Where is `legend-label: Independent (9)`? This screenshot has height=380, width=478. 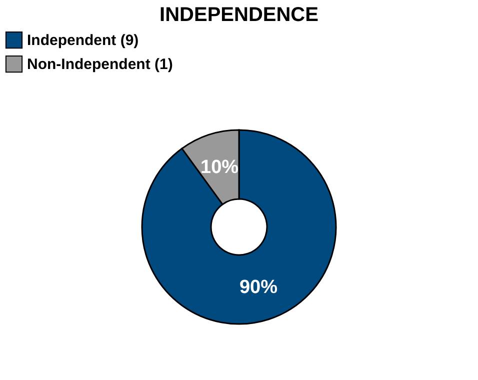 legend-label: Independent (9) is located at coordinates (83, 40).